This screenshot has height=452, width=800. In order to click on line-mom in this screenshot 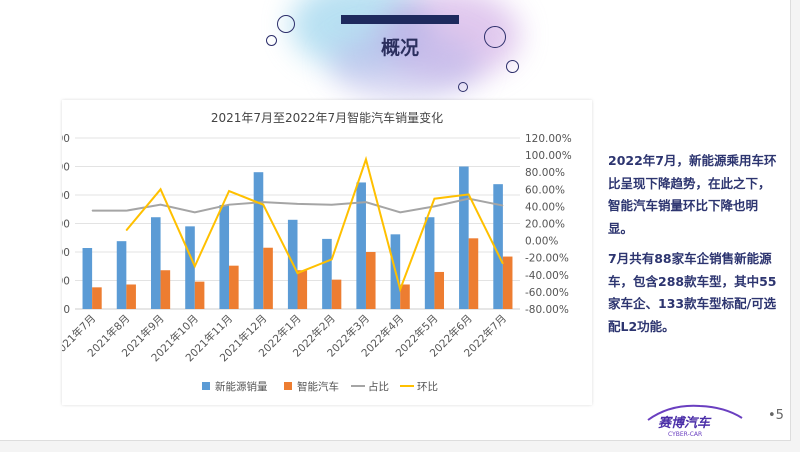, I will do `click(314, 224)`.